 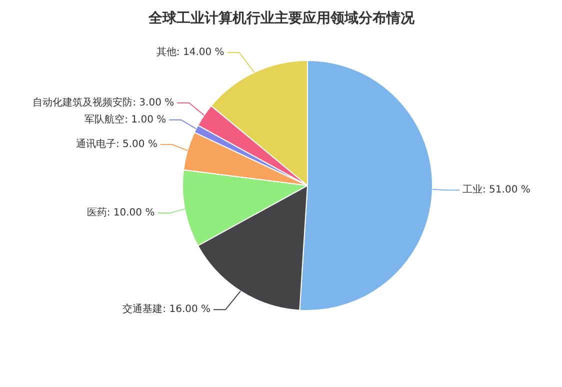 What do you see at coordinates (496, 190) in the screenshot?
I see `slice-label: 工业: 51.00 %` at bounding box center [496, 190].